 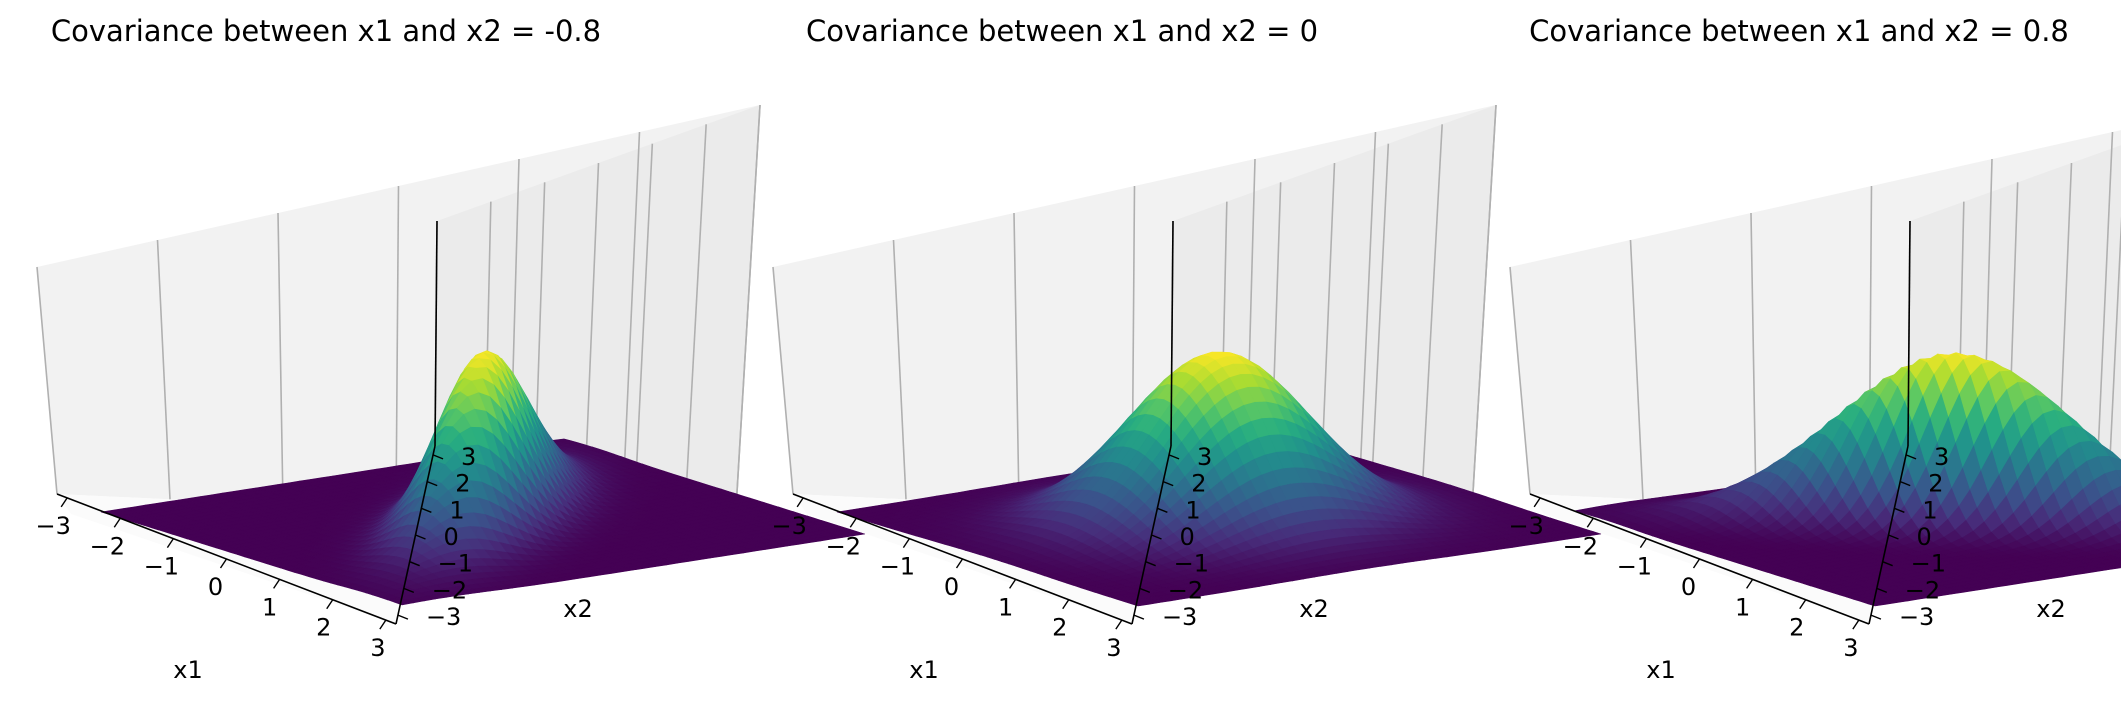 What do you see at coordinates (326, 31) in the screenshot?
I see `subplot-title: Covariance between x1 and x2 = -0.8` at bounding box center [326, 31].